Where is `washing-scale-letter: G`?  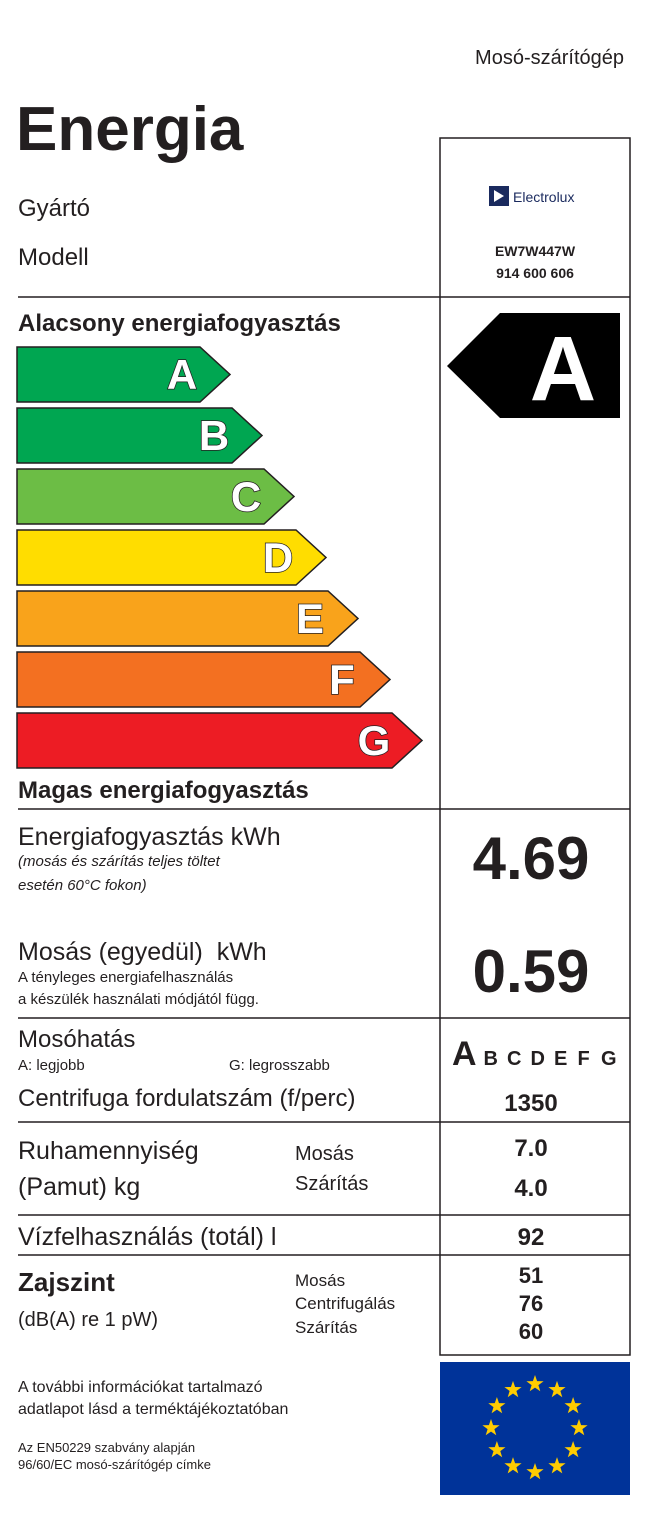
washing-scale-letter: G is located at coordinates (609, 1059).